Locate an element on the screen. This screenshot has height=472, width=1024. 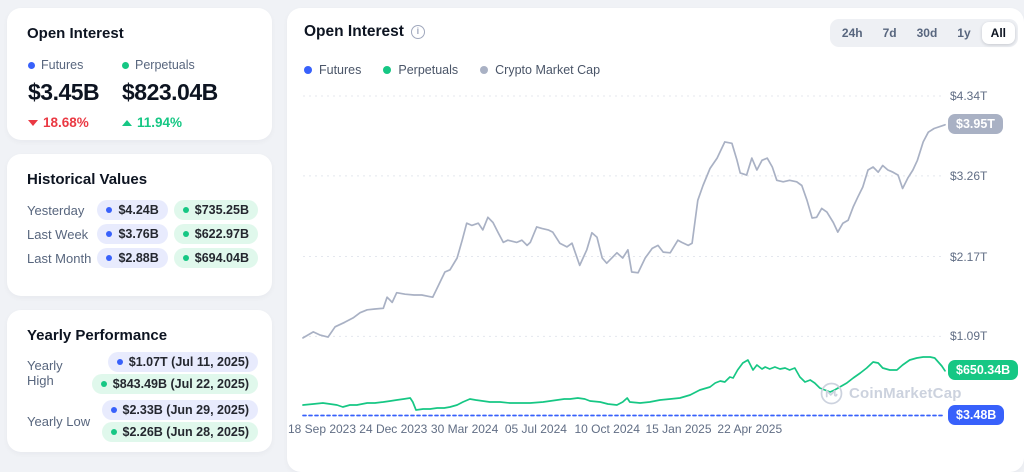
pill-value: $2.88B is located at coordinates (138, 258).